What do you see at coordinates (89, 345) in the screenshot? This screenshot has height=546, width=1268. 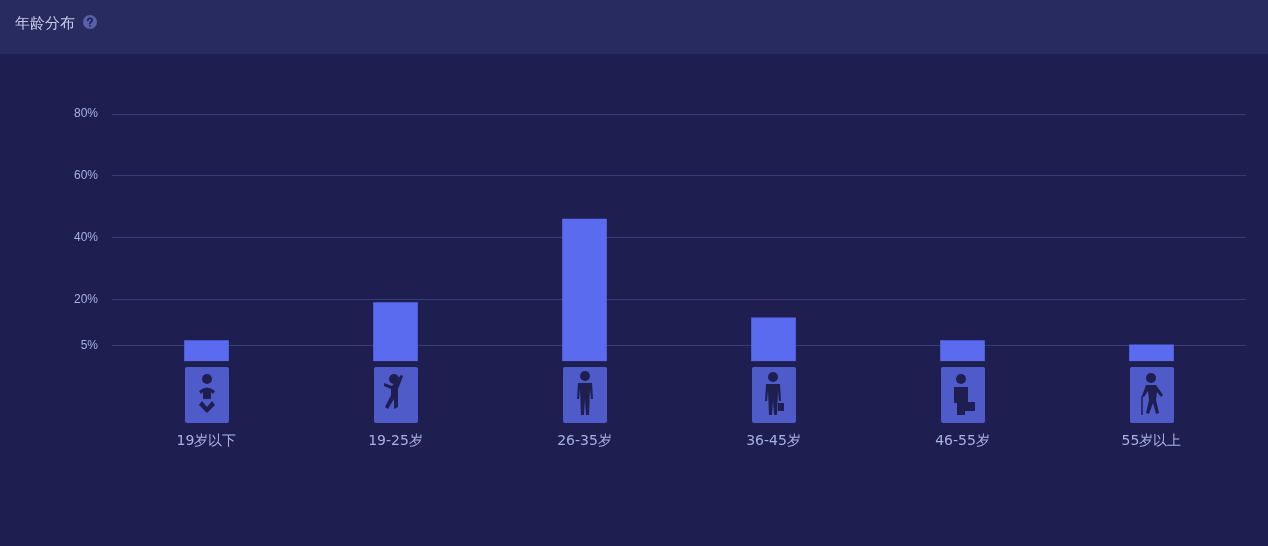 I see `y-tick-label: 5%` at bounding box center [89, 345].